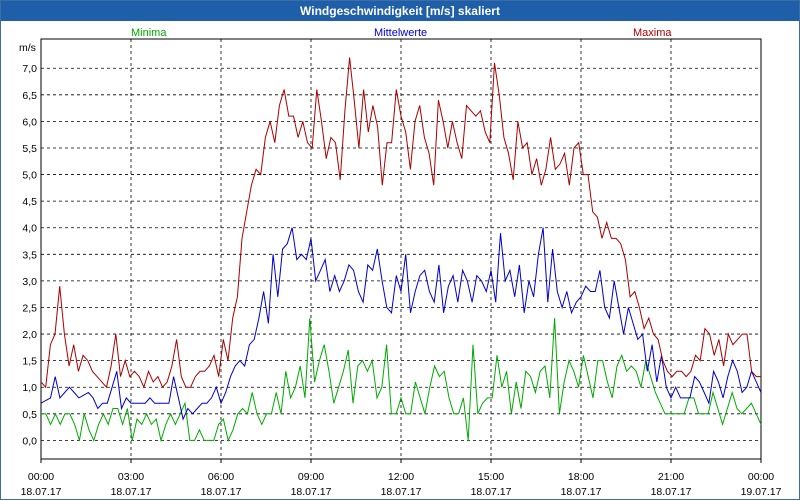 The width and height of the screenshot is (800, 501). Describe the element at coordinates (29, 122) in the screenshot. I see `y-tick-label: 6,0` at that location.